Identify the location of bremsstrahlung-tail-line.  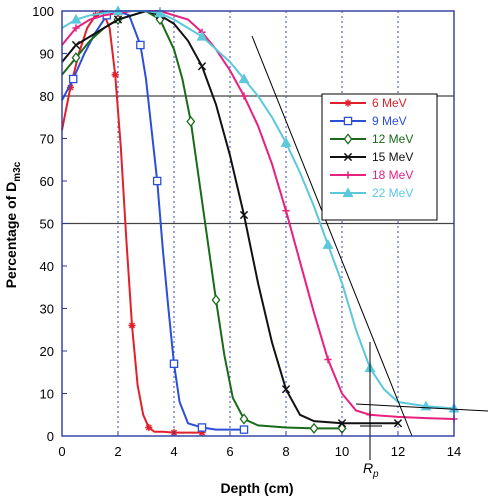
(421, 407).